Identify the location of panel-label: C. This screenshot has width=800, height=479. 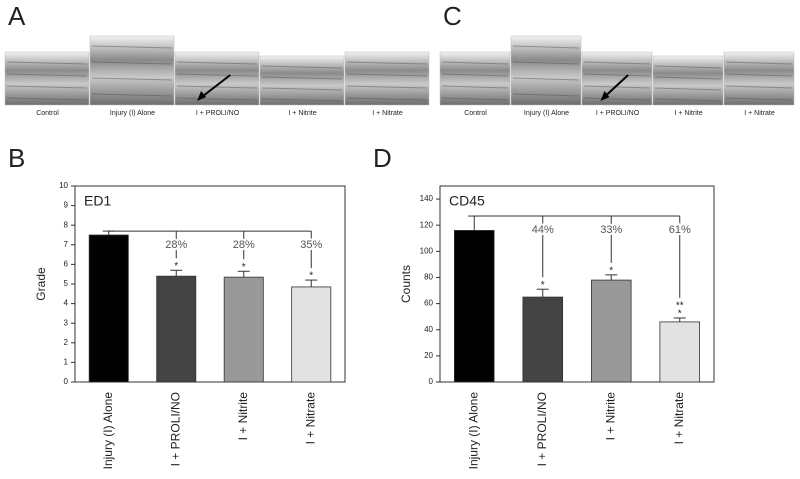
(452, 16).